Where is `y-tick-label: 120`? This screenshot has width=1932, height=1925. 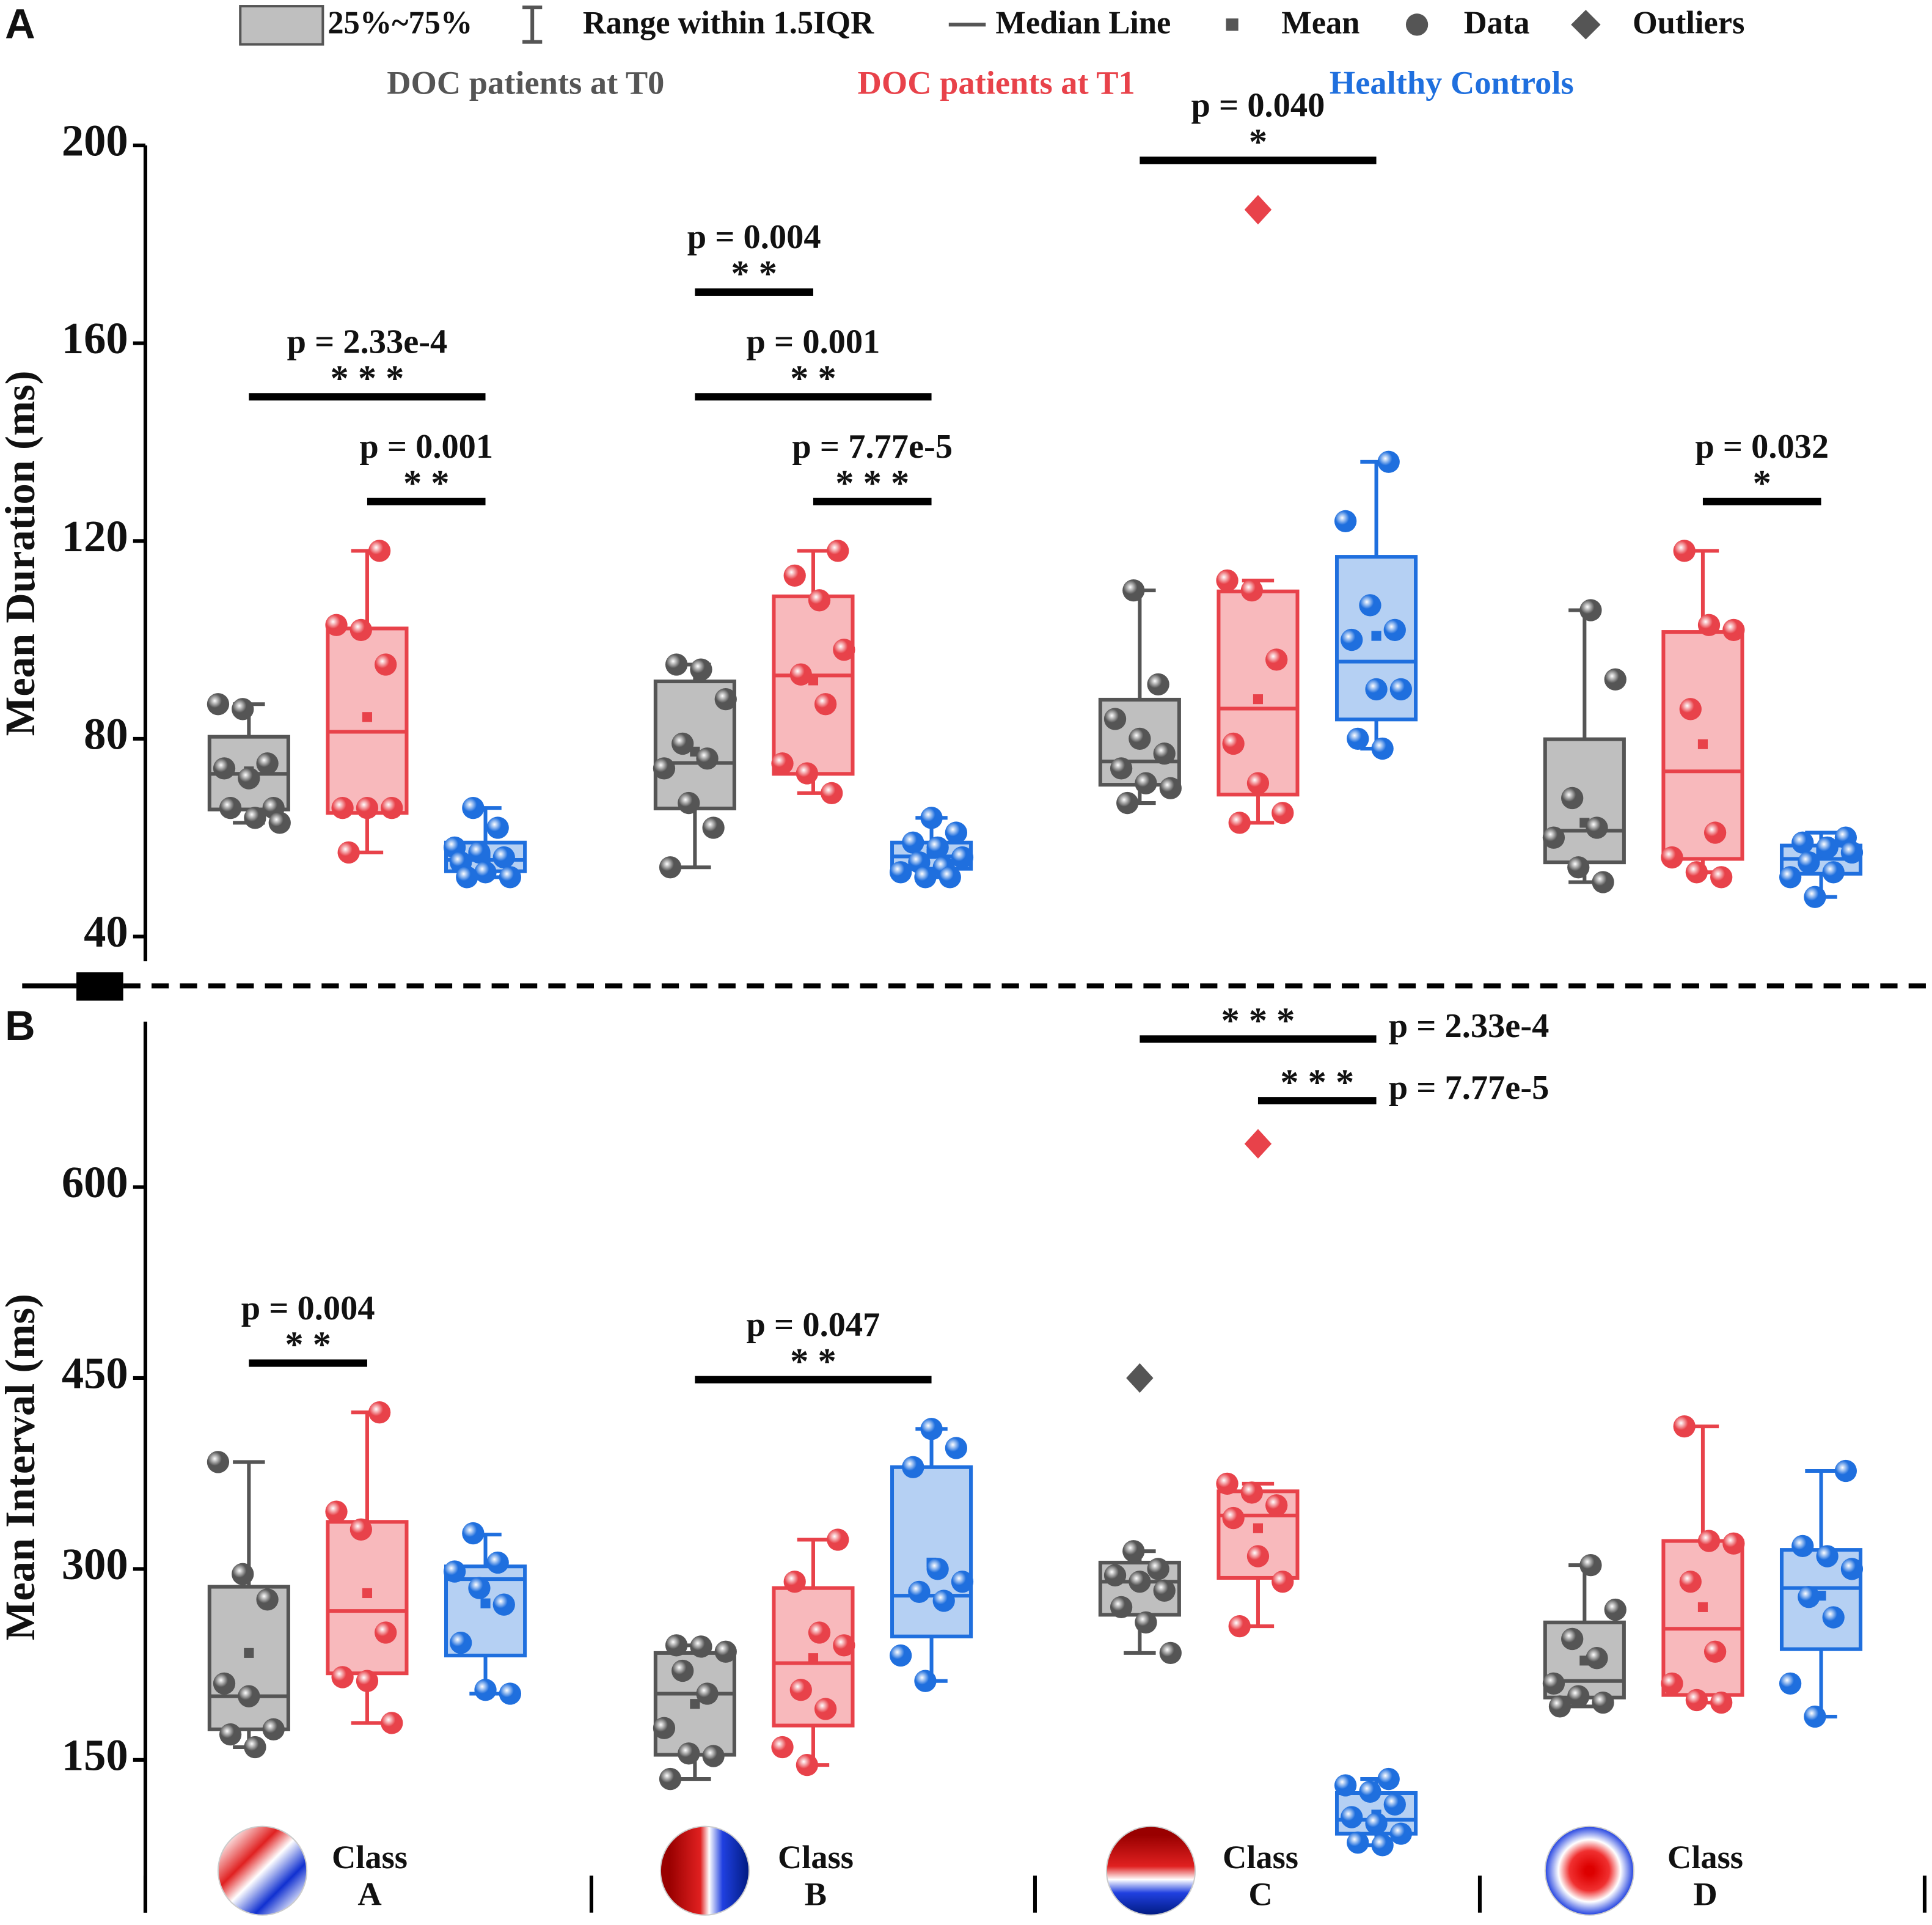
y-tick-label: 120 is located at coordinates (95, 537).